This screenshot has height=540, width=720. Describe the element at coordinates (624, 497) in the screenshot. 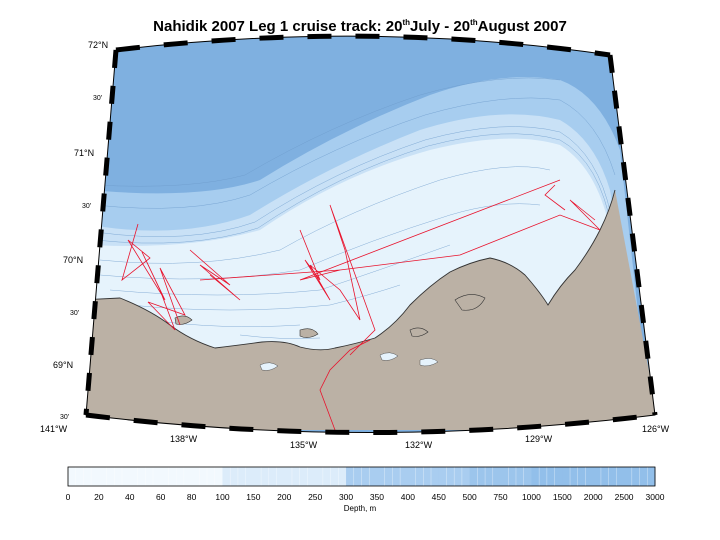

I see `colorbar-tick-label: 2500` at that location.